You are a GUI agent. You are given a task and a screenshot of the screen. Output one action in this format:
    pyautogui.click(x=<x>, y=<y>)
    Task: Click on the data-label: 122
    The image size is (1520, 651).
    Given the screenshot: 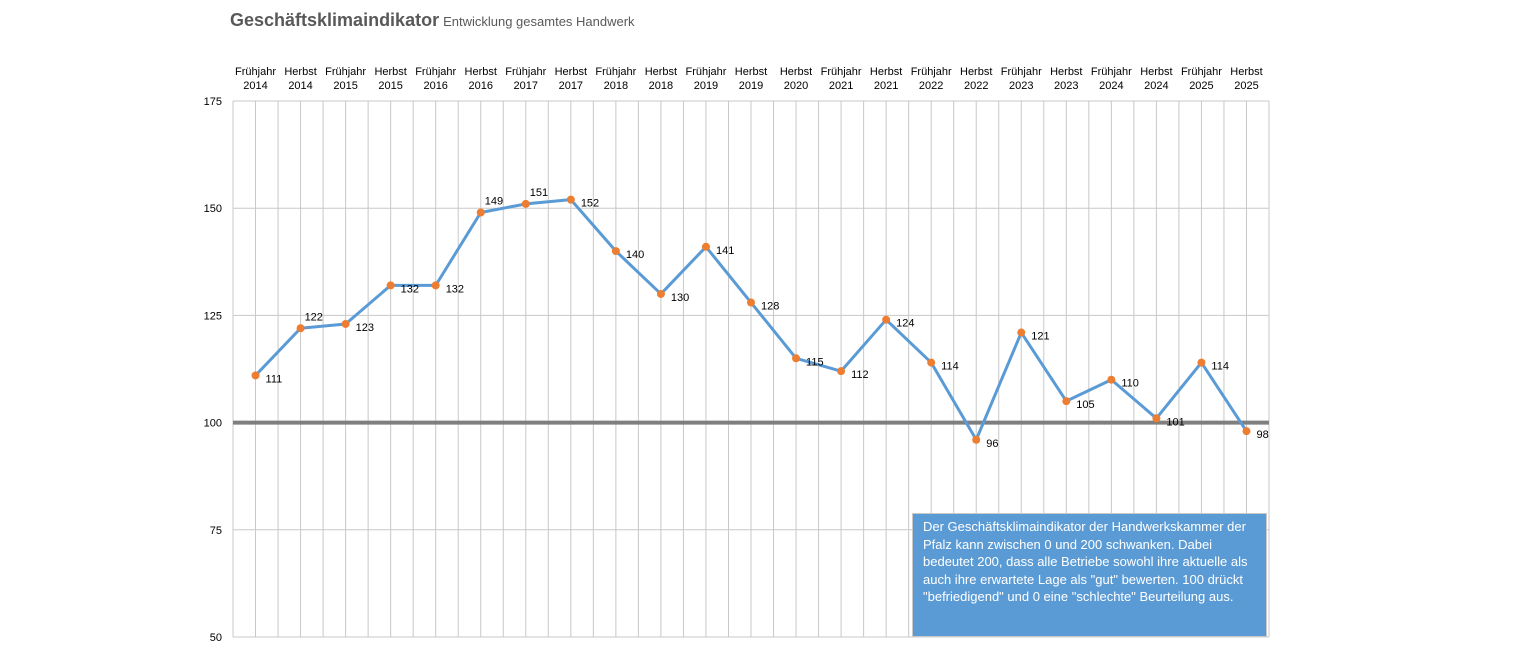 What is the action you would take?
    pyautogui.click(x=314, y=317)
    